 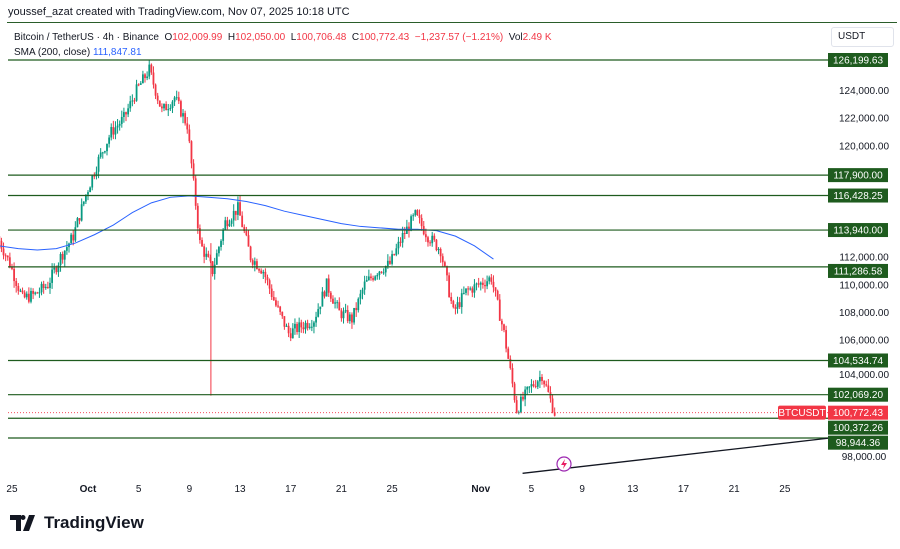 What do you see at coordinates (321, 37) in the screenshot?
I see `low-value: 100,706.48` at bounding box center [321, 37].